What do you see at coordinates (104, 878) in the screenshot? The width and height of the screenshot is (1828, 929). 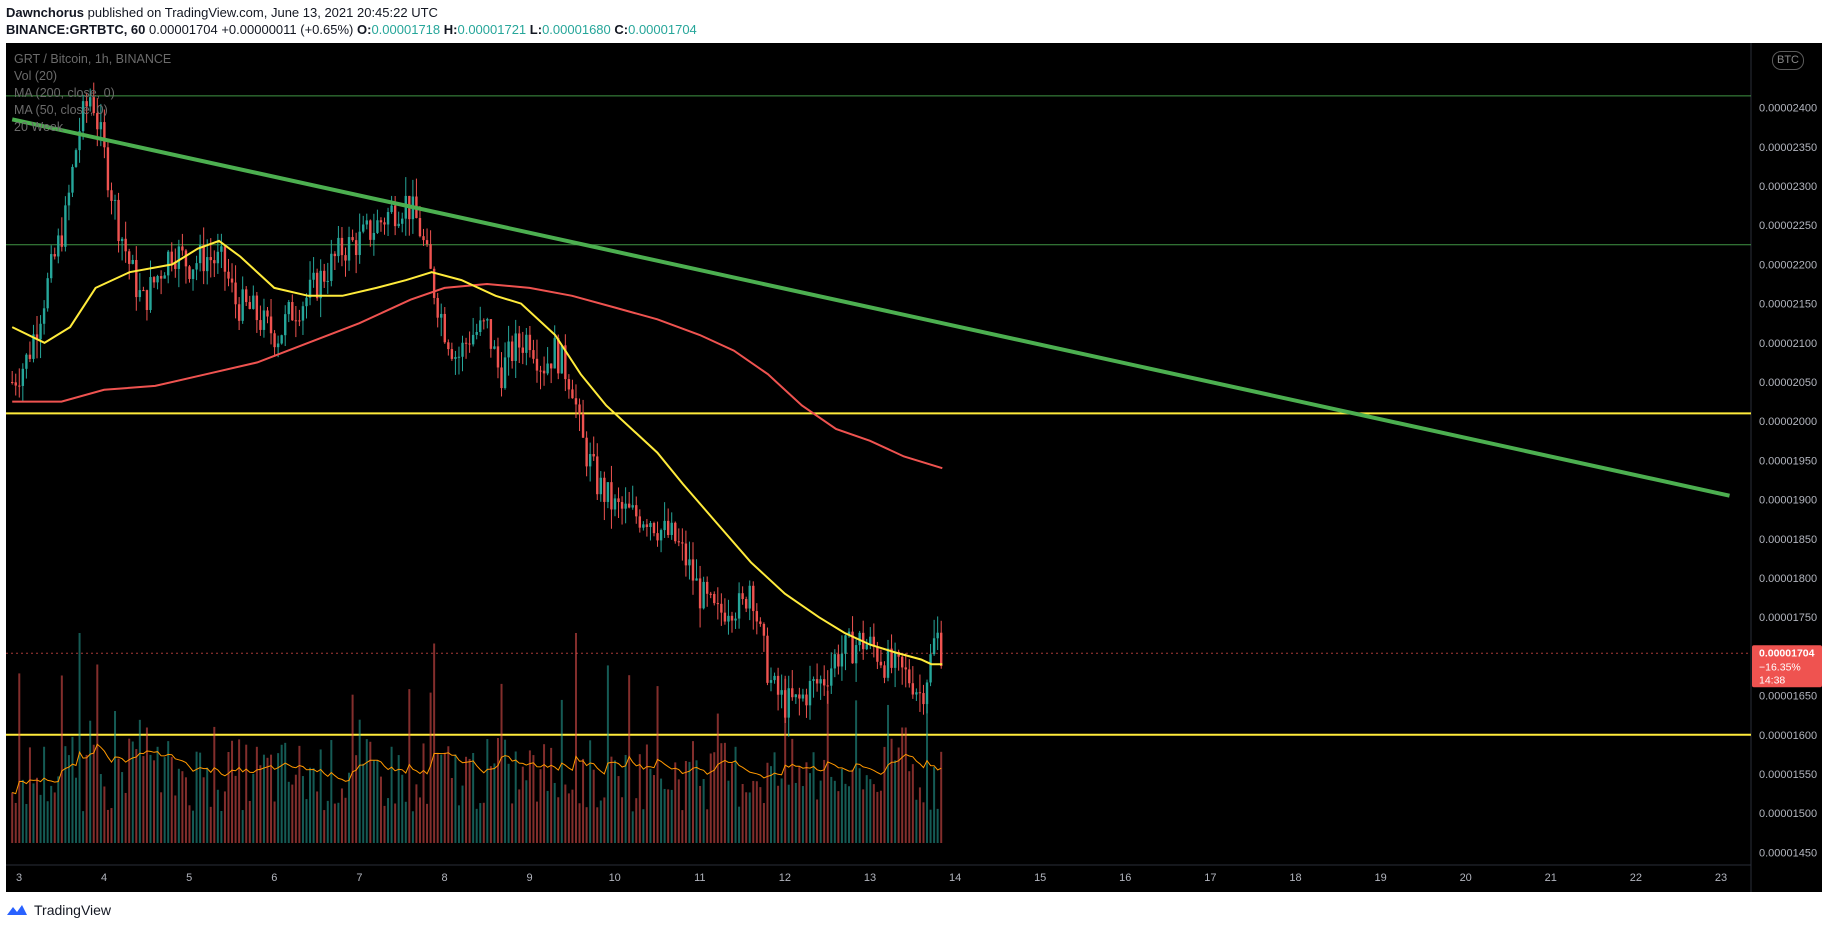 I see `x-tick-label-1: 4` at bounding box center [104, 878].